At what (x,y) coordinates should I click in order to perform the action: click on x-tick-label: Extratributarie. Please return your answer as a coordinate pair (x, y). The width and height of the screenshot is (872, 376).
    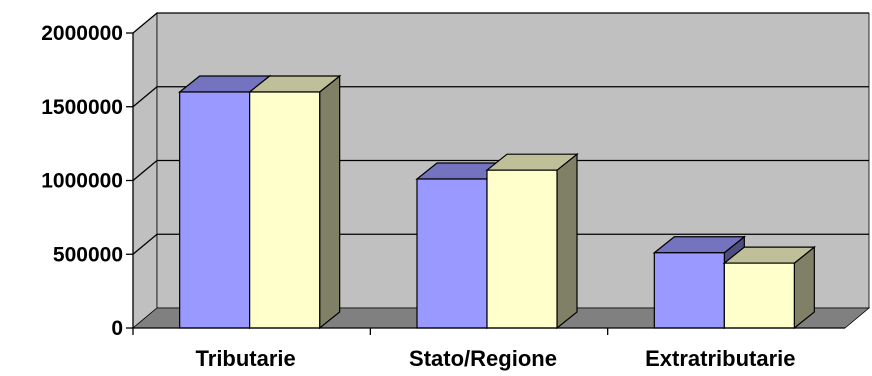
    Looking at the image, I should click on (720, 358).